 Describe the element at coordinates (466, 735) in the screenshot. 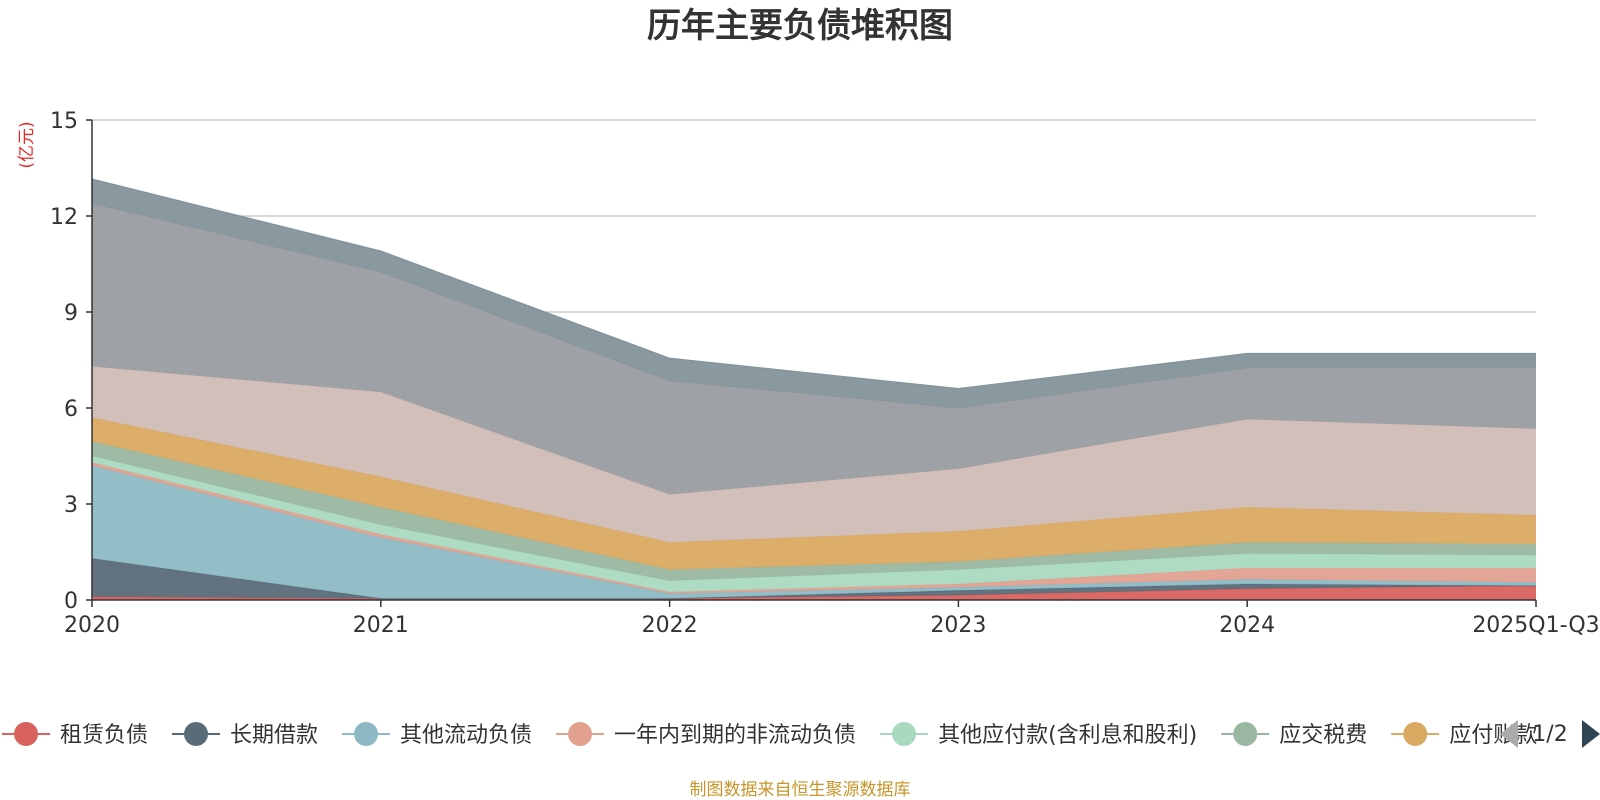

I see `legend-label: 其他流动负债` at that location.